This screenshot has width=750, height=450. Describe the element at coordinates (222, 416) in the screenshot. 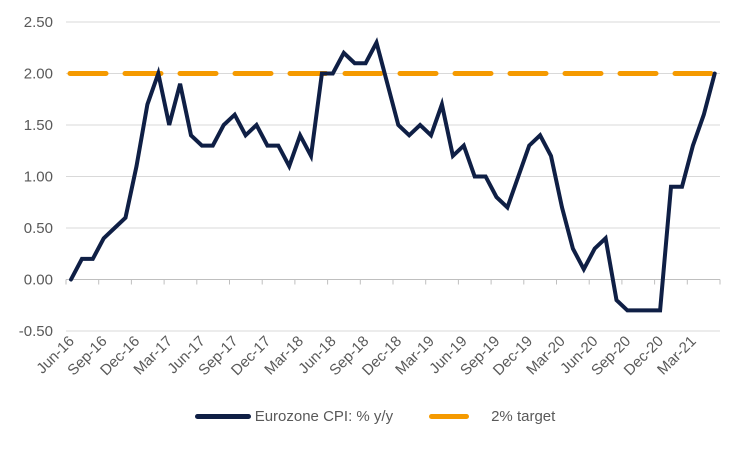

I see `cpi-swatch` at that location.